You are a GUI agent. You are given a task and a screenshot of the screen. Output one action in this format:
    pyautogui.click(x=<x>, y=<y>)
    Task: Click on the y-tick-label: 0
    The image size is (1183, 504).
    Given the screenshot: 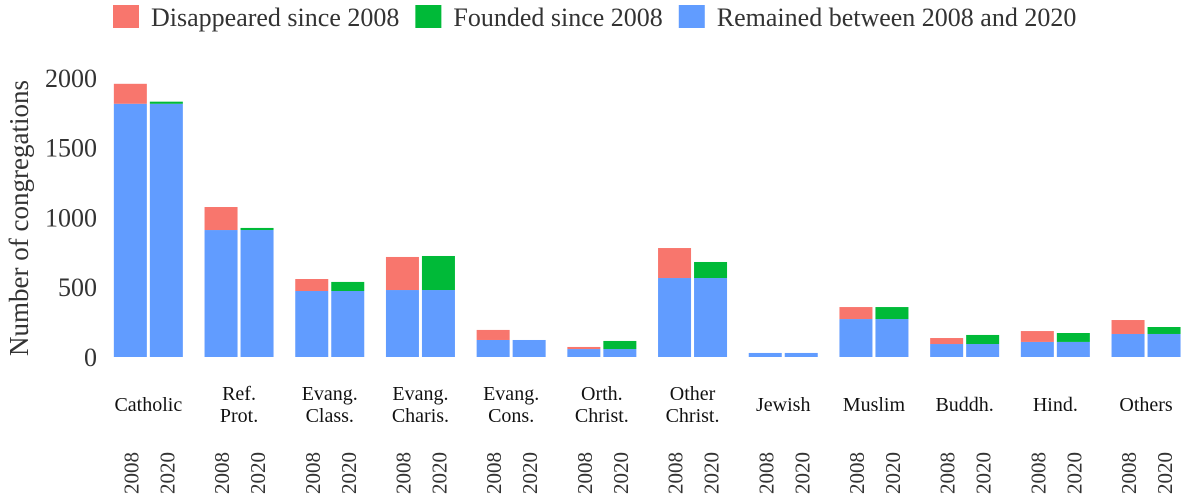 What is the action you would take?
    pyautogui.click(x=90, y=357)
    